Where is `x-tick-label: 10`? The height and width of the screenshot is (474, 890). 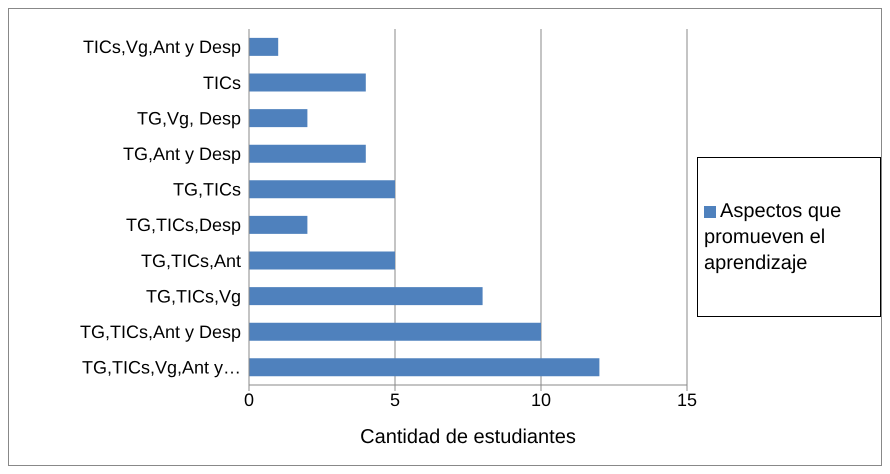 x-tick-label: 10 is located at coordinates (541, 400).